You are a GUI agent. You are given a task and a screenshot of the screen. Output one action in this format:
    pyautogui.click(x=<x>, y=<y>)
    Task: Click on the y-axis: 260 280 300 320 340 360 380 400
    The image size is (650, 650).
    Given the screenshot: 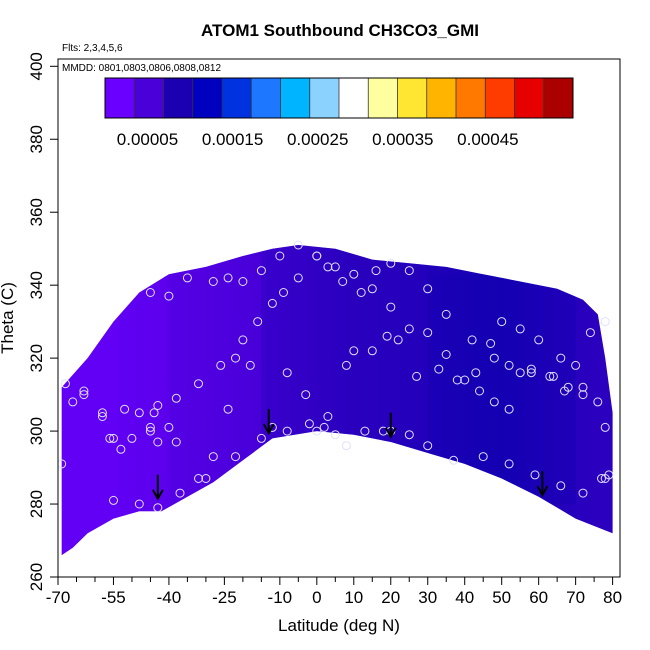 What is the action you would take?
    pyautogui.click(x=42, y=321)
    